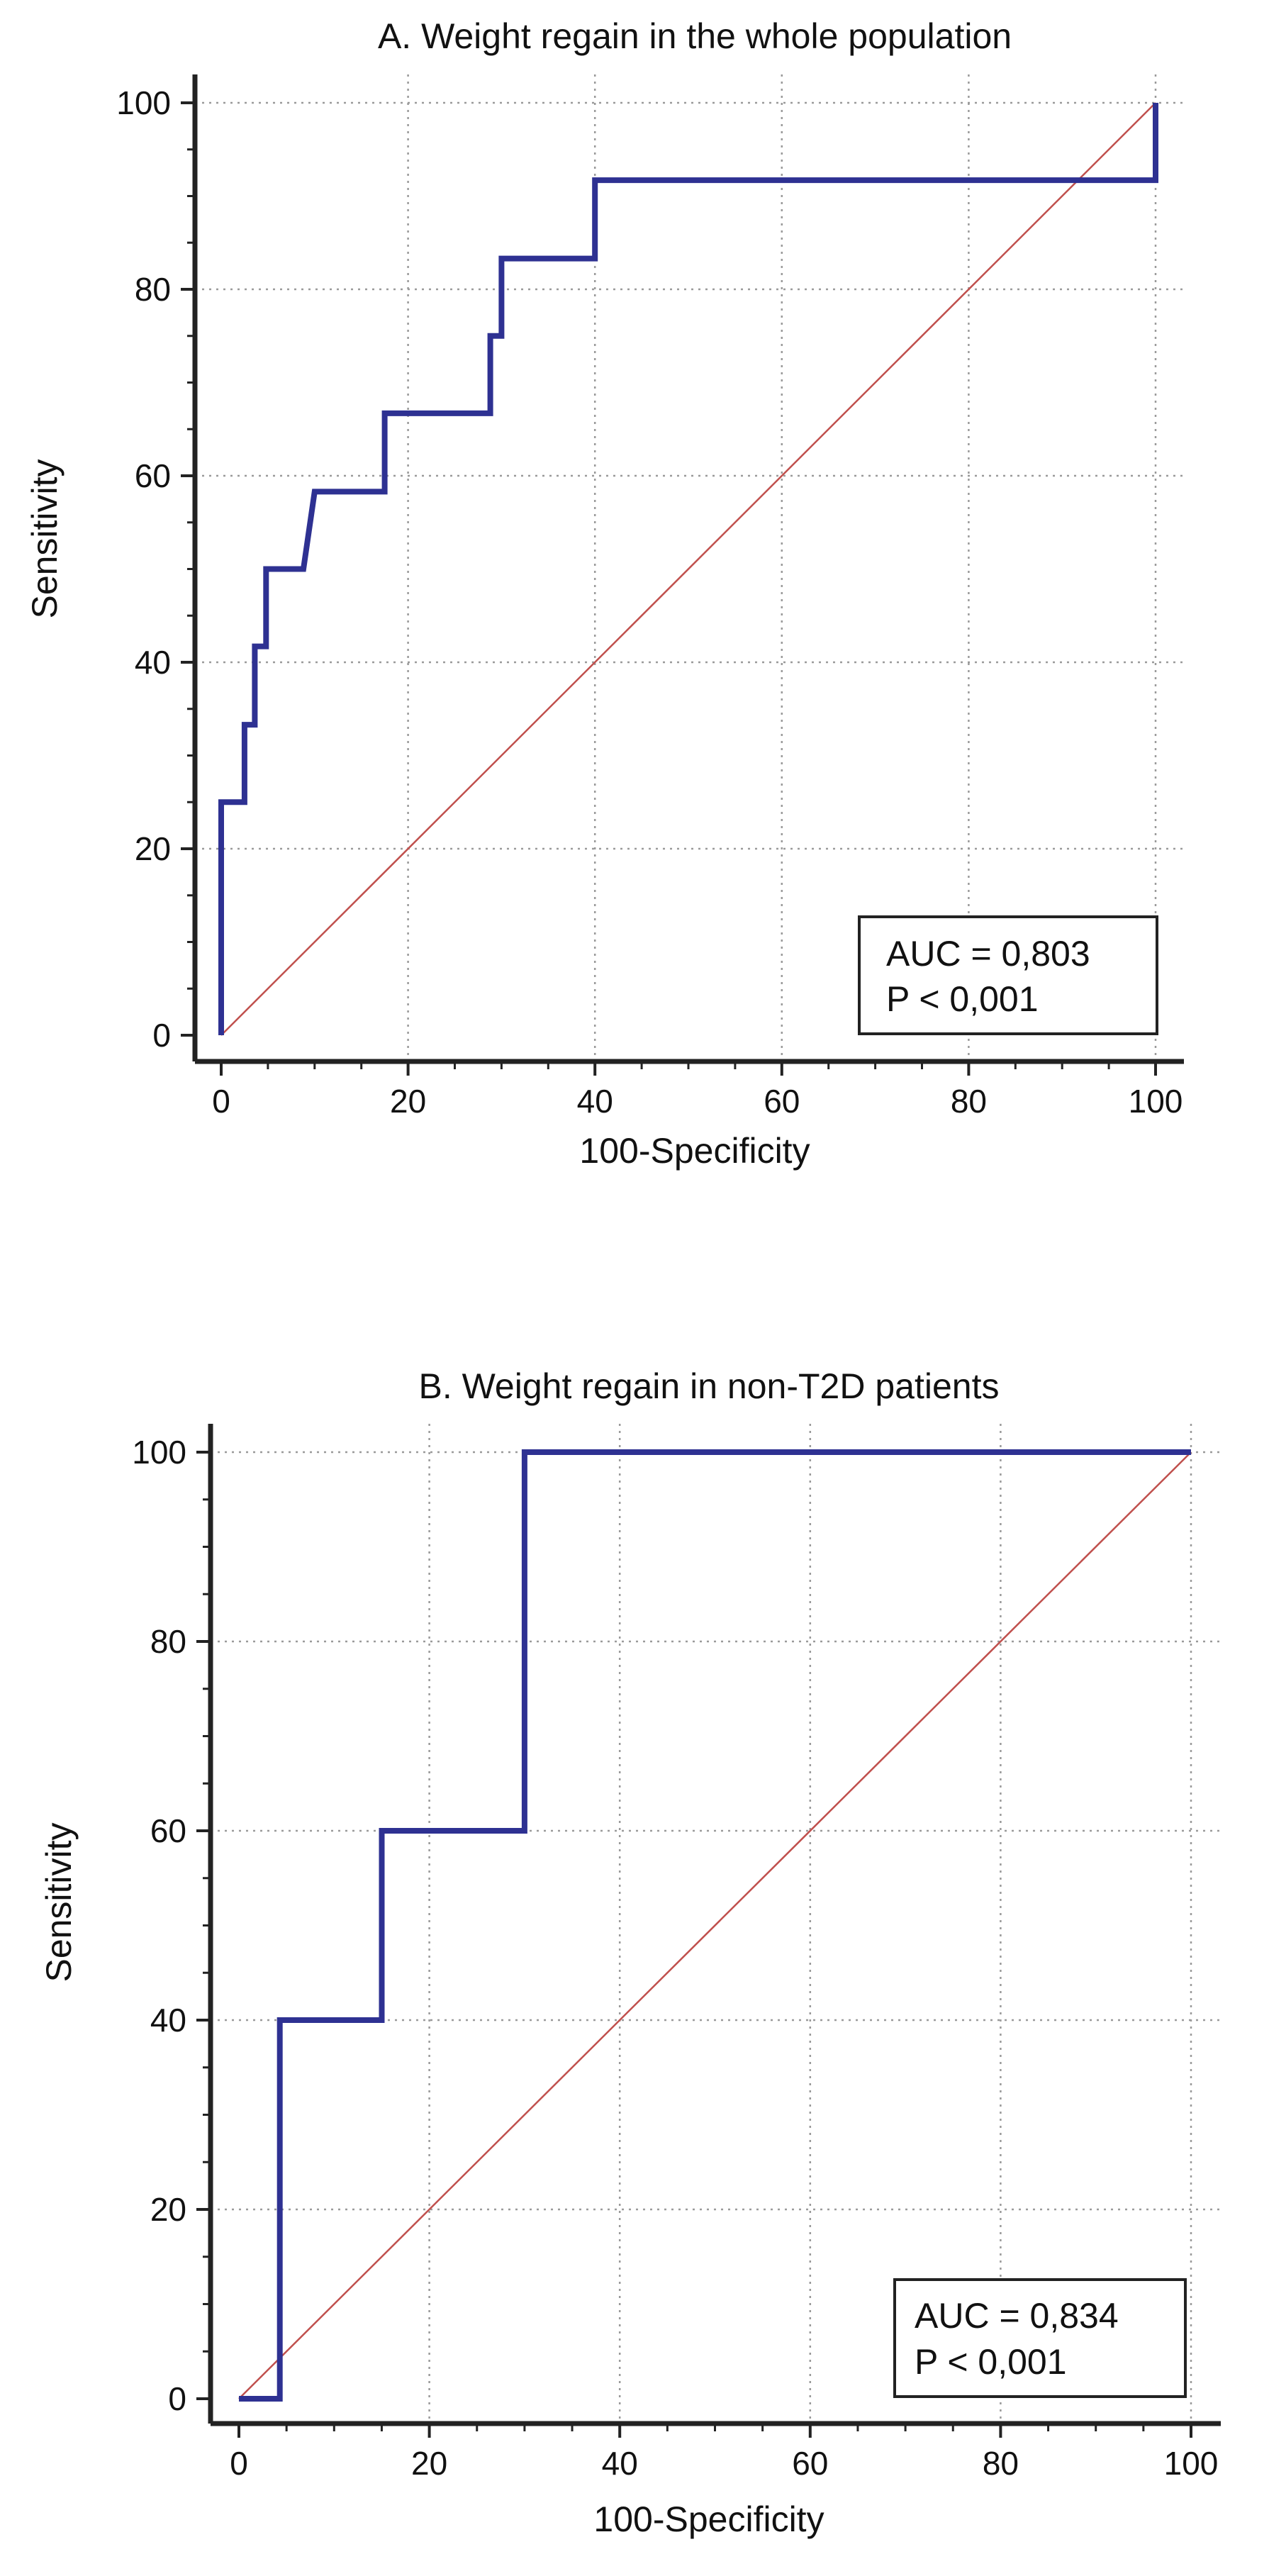  I want to click on panel-a-x-tick-label-0: 0, so click(221, 1101).